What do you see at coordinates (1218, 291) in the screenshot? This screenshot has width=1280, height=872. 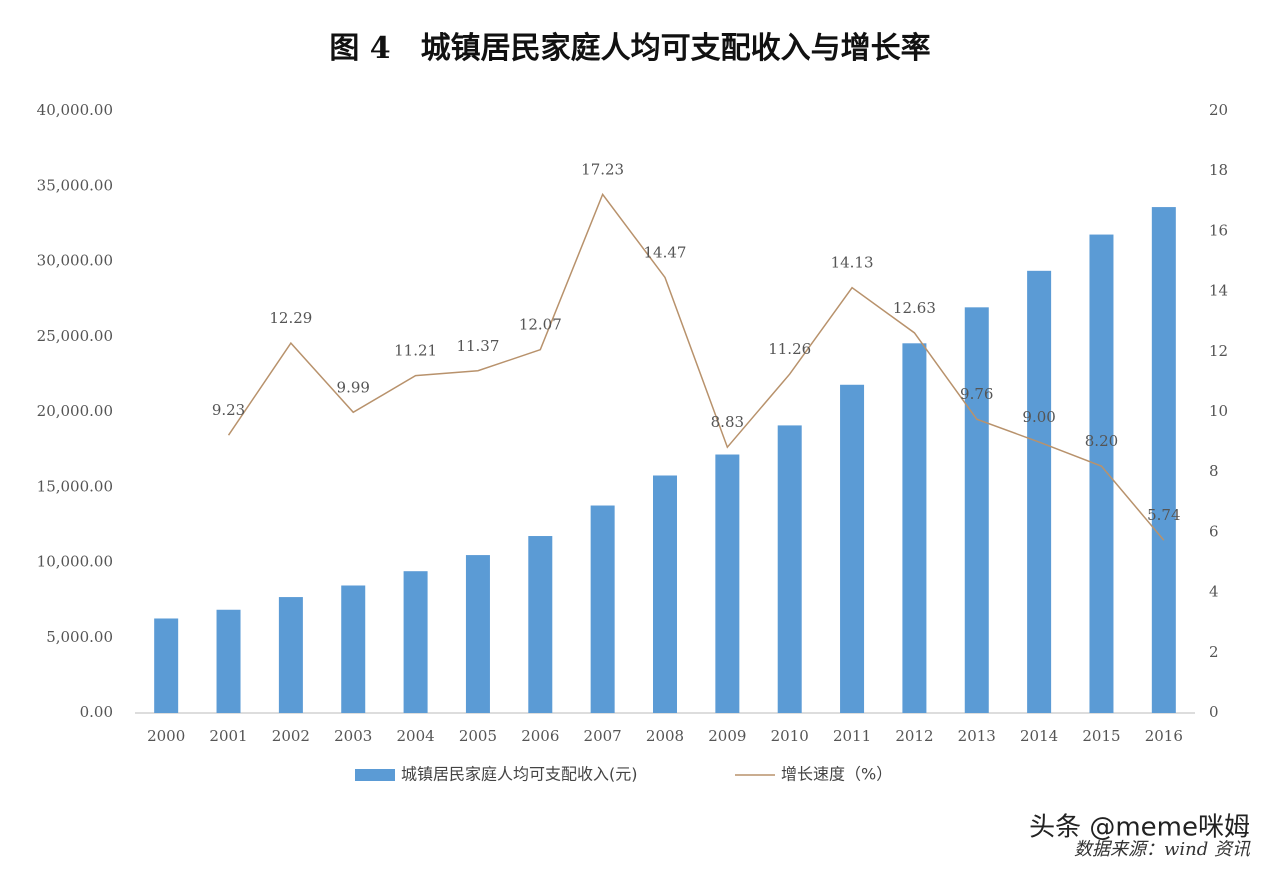 I see `y2-tick-label: 14` at bounding box center [1218, 291].